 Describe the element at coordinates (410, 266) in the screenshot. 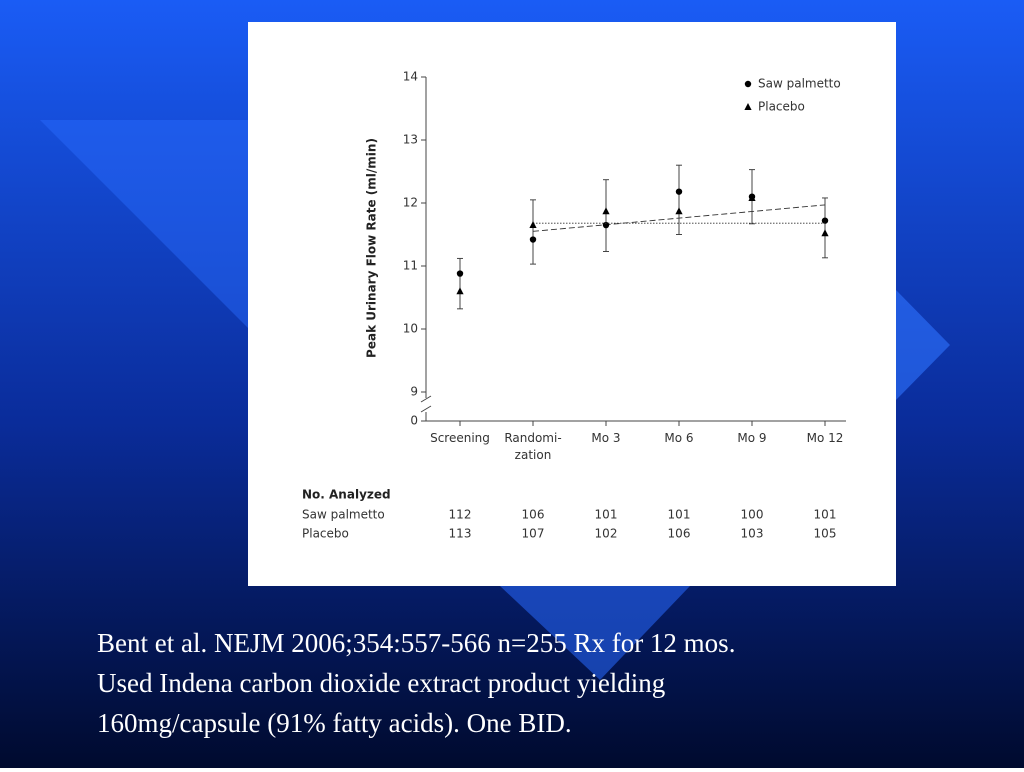

I see `y-tick-label: 11` at that location.